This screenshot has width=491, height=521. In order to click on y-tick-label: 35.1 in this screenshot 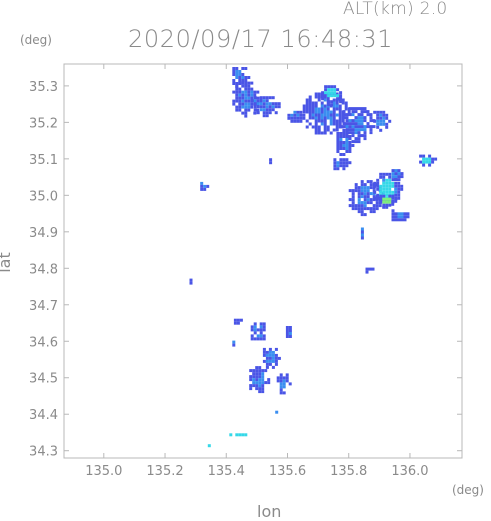, I will do `click(43, 160)`.